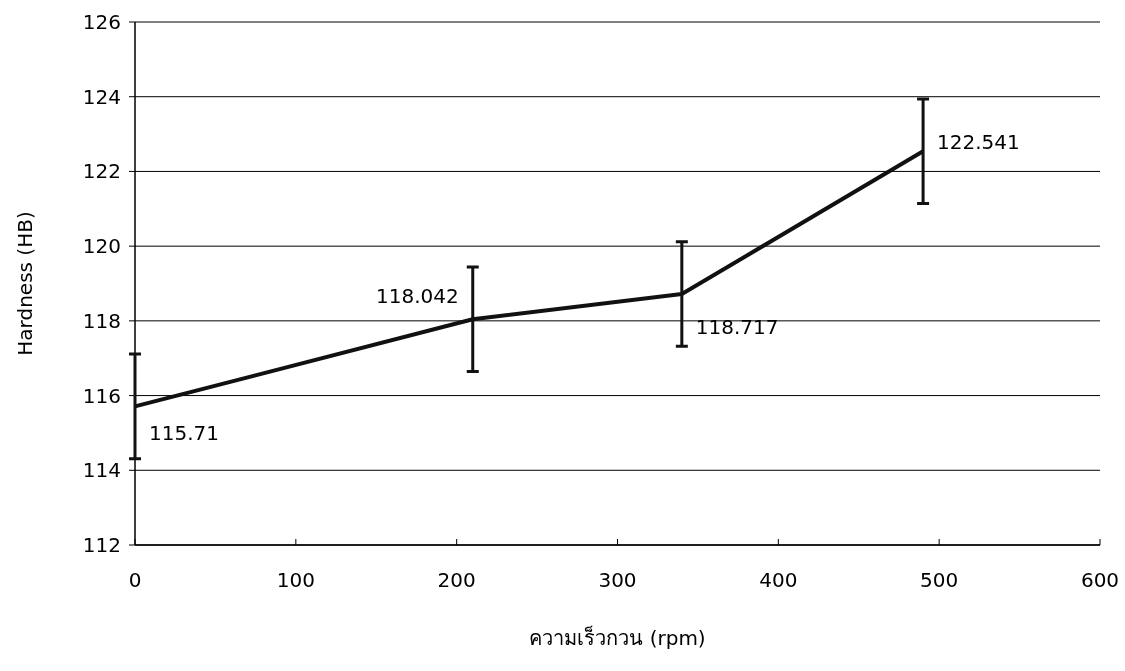 The width and height of the screenshot is (1125, 671). I want to click on x-axis-title: ความเร็วกวน (rpm), so click(617, 637).